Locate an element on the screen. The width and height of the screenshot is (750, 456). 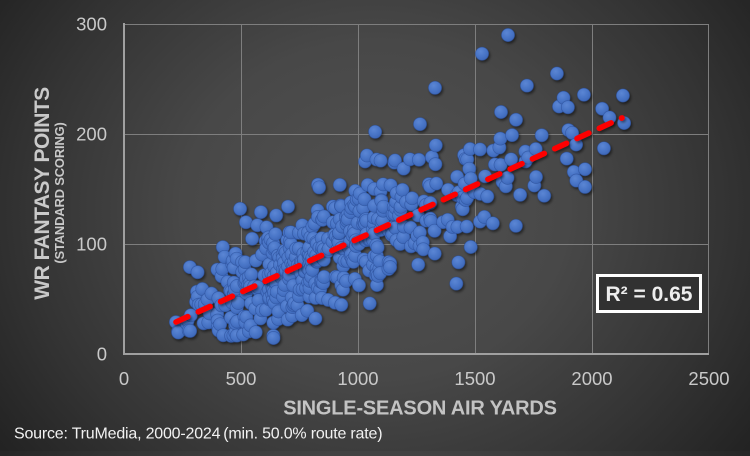
svg-text: 2500 is located at coordinates (708, 378).